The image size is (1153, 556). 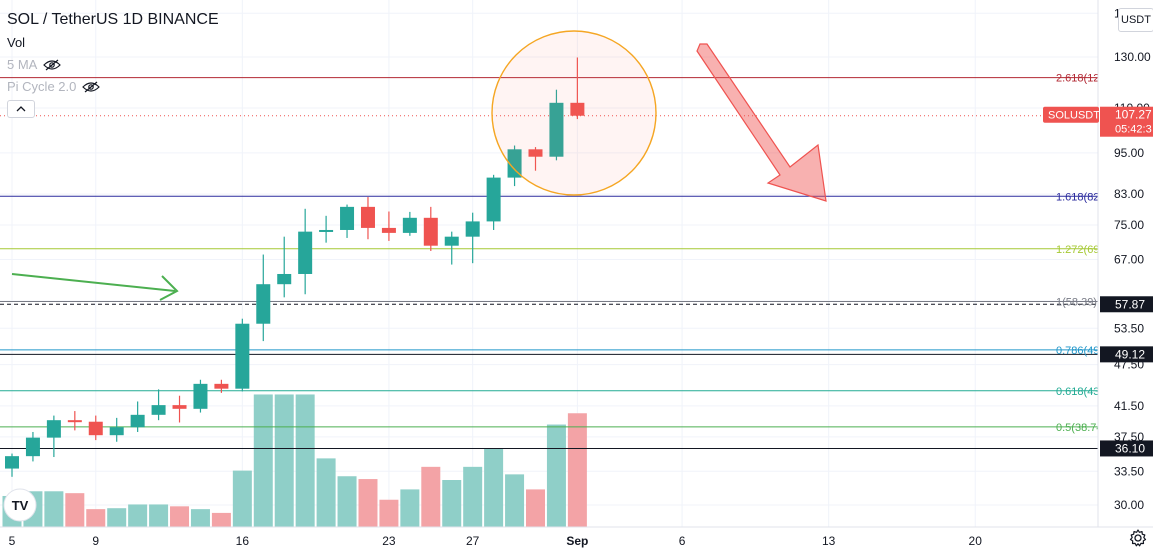 I want to click on pi-cycle-legend: Pi Cycle 2.0, so click(x=113, y=87).